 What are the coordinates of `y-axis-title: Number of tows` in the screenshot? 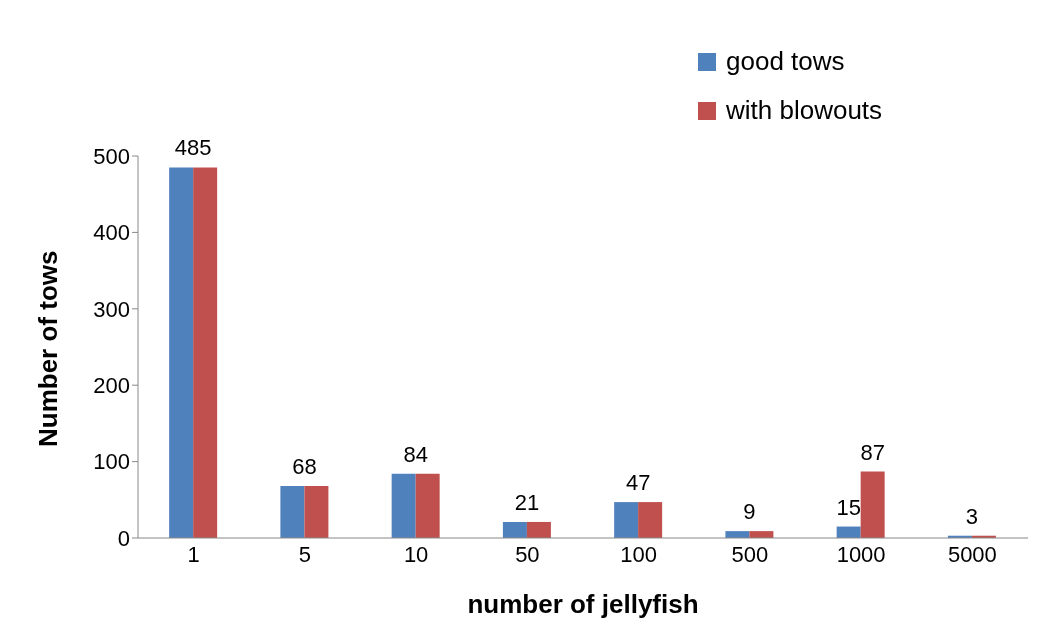 It's located at (48, 348).